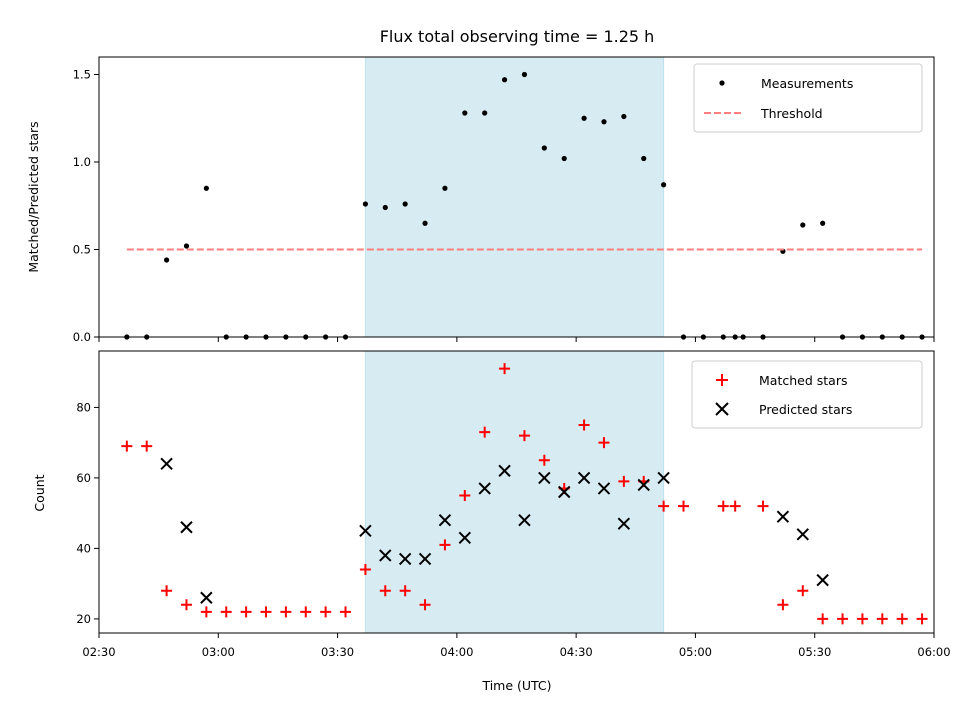 The height and width of the screenshot is (720, 960). I want to click on legend-measurements-label: Measurements, so click(807, 83).